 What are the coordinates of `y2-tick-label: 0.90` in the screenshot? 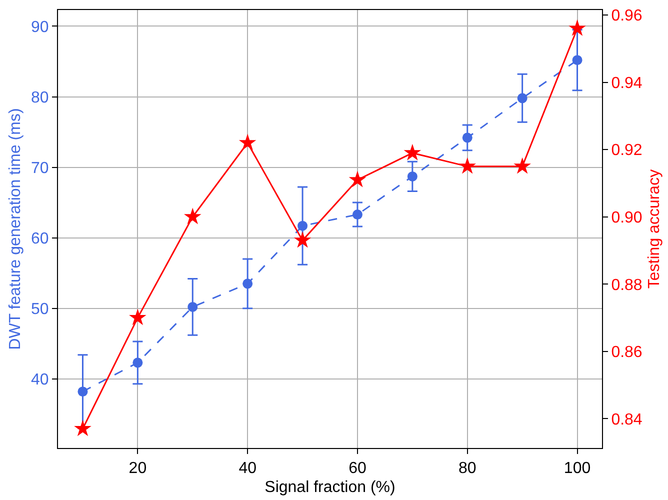 It's located at (626, 217).